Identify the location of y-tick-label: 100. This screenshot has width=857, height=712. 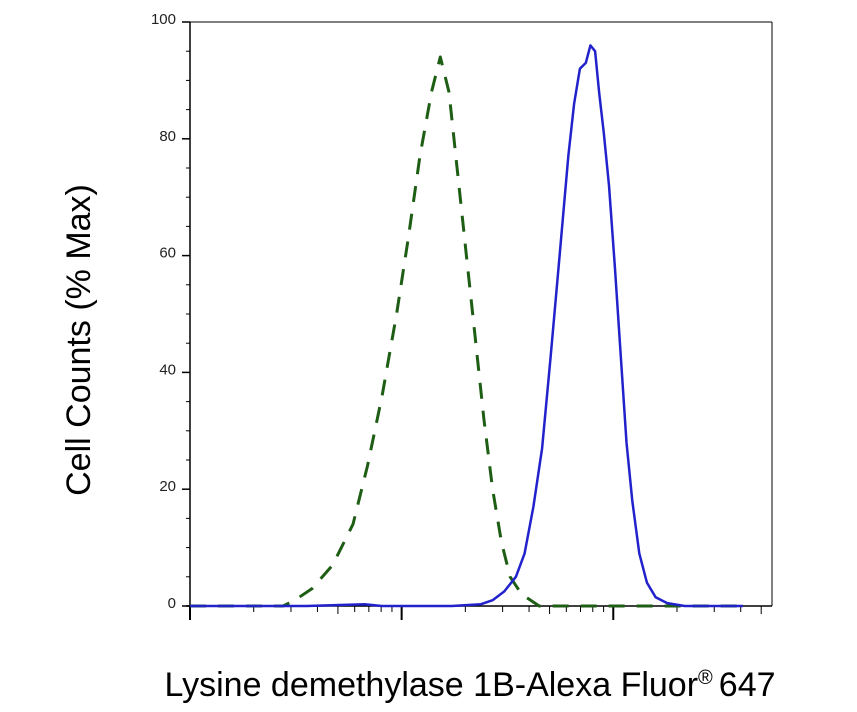
(163, 19).